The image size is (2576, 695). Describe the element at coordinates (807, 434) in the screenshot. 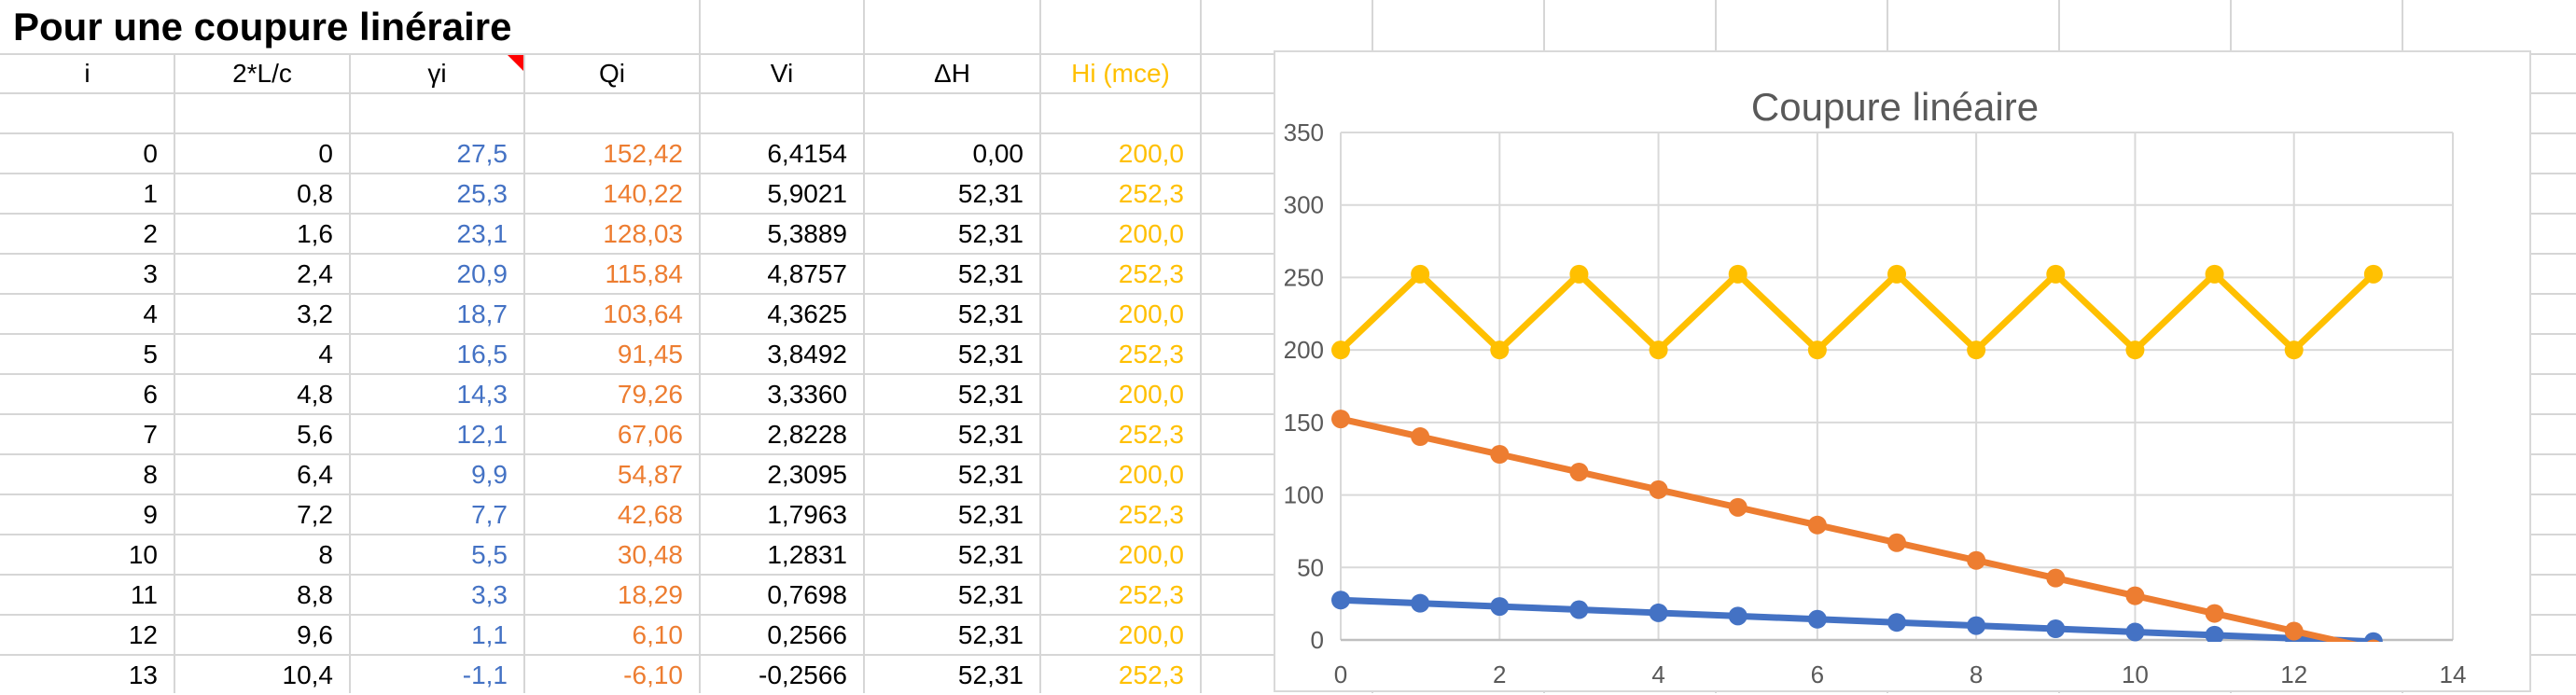

I see `table-cell: 2,8228` at that location.